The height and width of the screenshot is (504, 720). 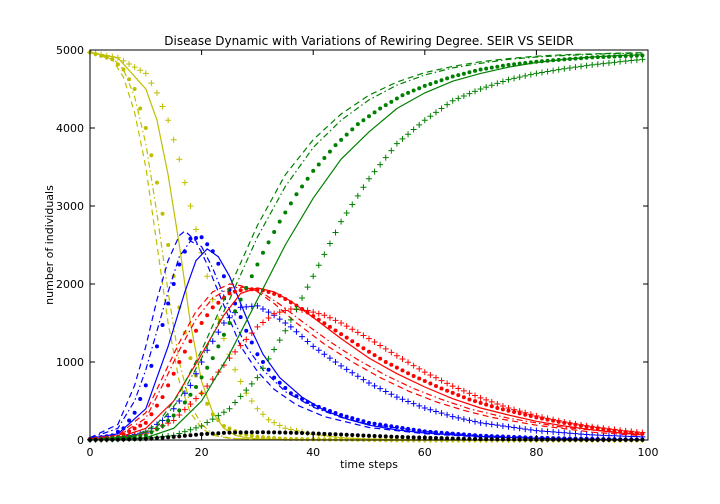 I want to click on y-axis-label: number of individuals, so click(x=49, y=245).